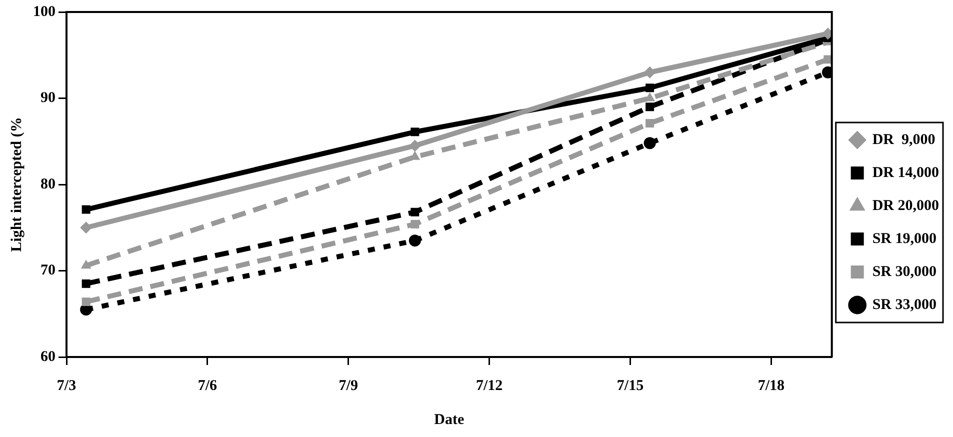 The image size is (953, 437). I want to click on x-tick-label: 7/3, so click(66, 386).